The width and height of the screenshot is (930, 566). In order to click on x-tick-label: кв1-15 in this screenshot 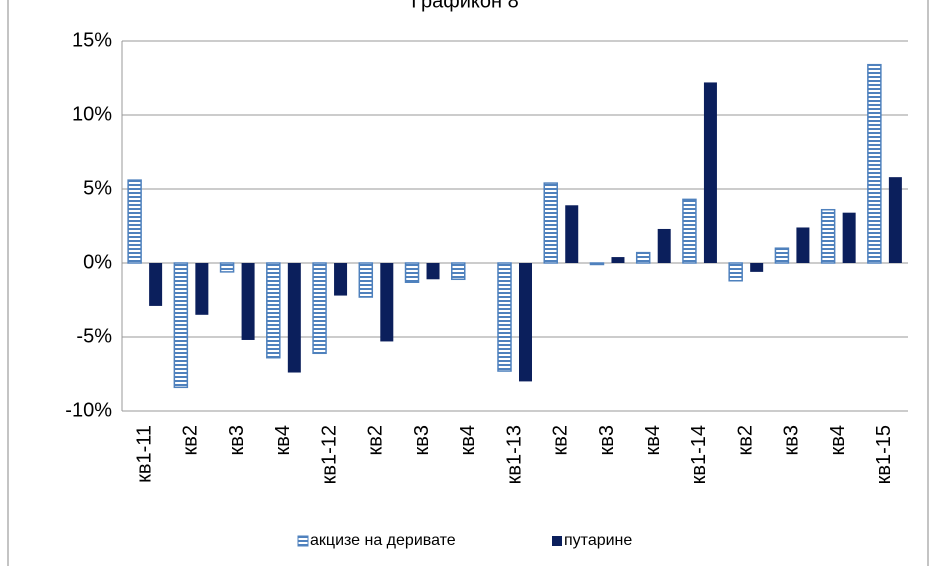, I will do `click(884, 454)`.